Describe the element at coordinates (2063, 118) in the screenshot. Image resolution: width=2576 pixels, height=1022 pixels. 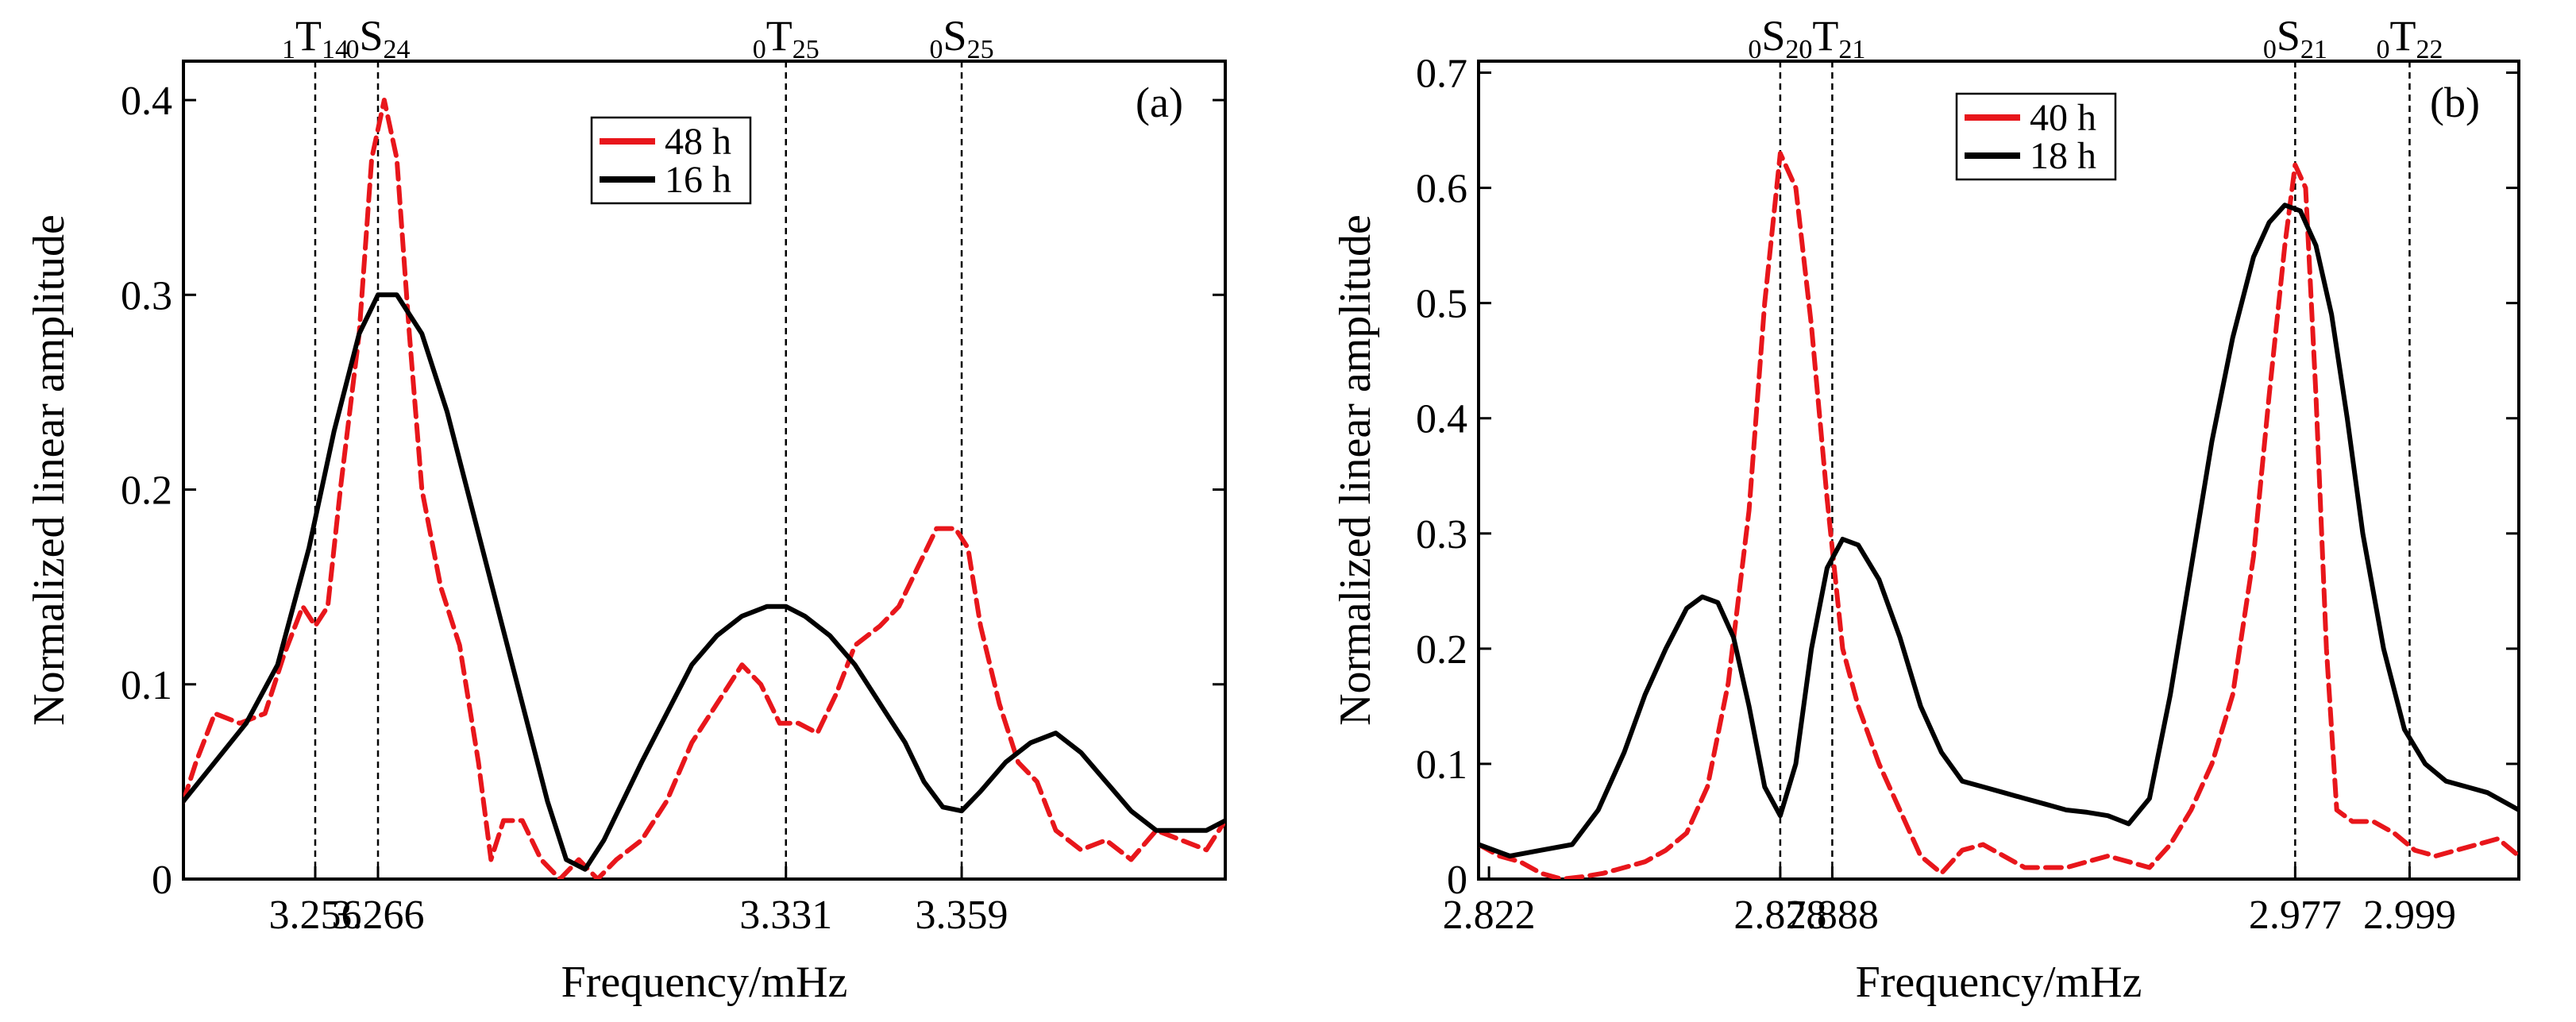
I see `legend-label: 40 h` at that location.